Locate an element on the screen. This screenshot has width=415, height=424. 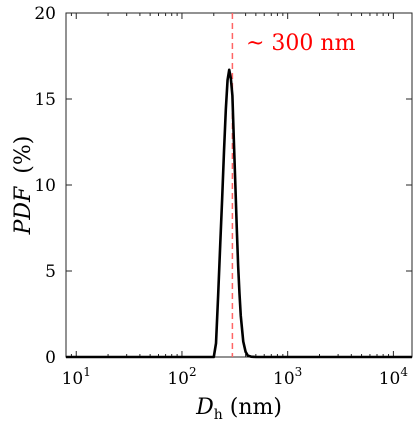
peak-annotation: ~ 300 nm is located at coordinates (301, 43).